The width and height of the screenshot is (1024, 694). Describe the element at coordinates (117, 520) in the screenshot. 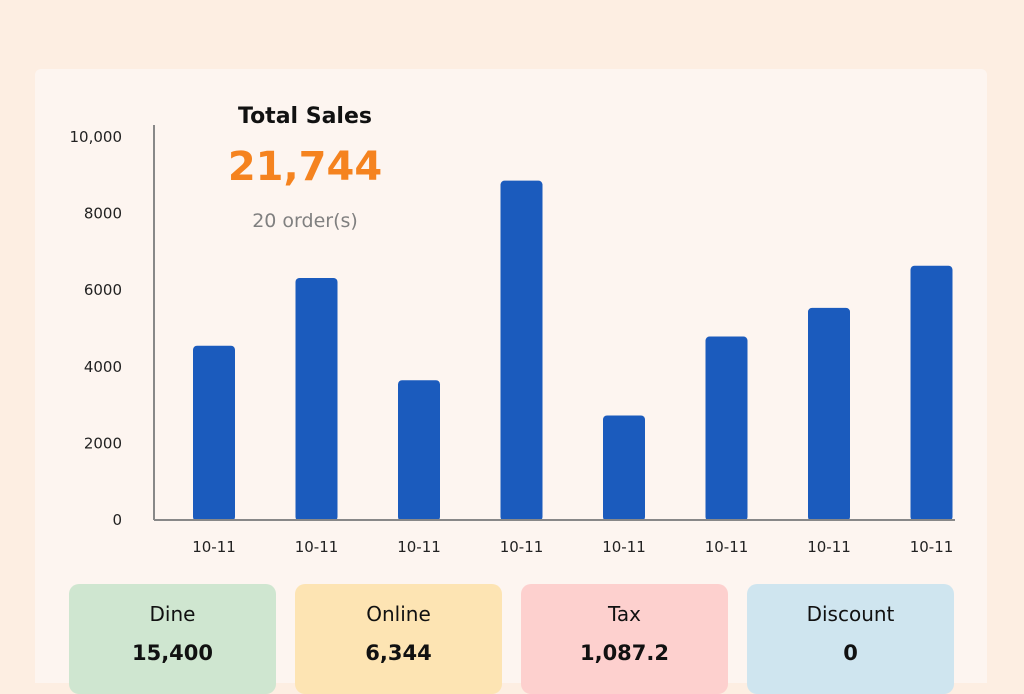

I see `y-tick-label: 0` at that location.